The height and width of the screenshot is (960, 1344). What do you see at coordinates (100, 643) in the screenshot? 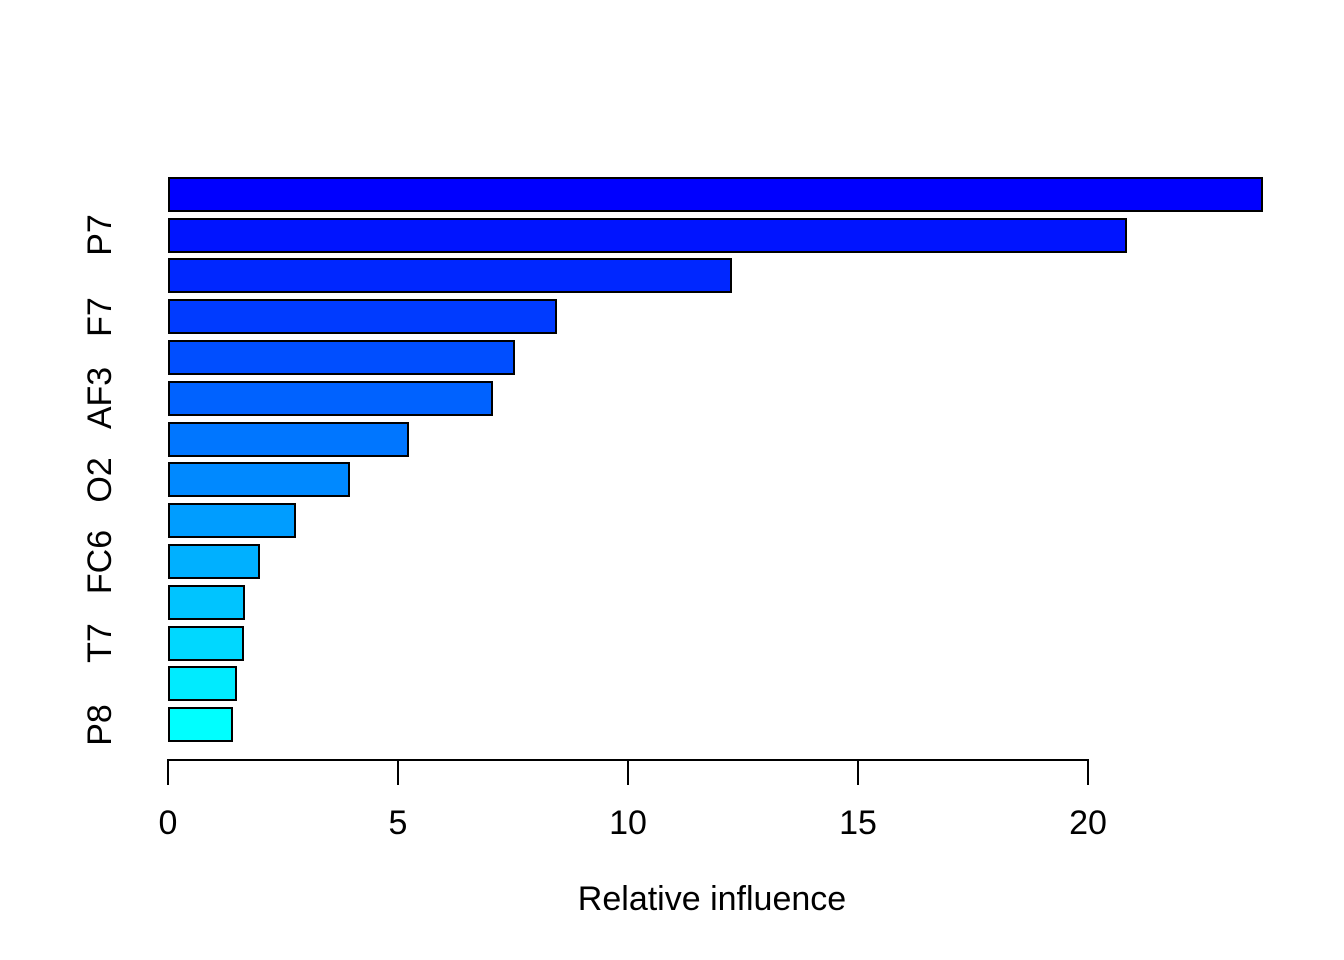
I see `y-axis-label: T7` at bounding box center [100, 643].